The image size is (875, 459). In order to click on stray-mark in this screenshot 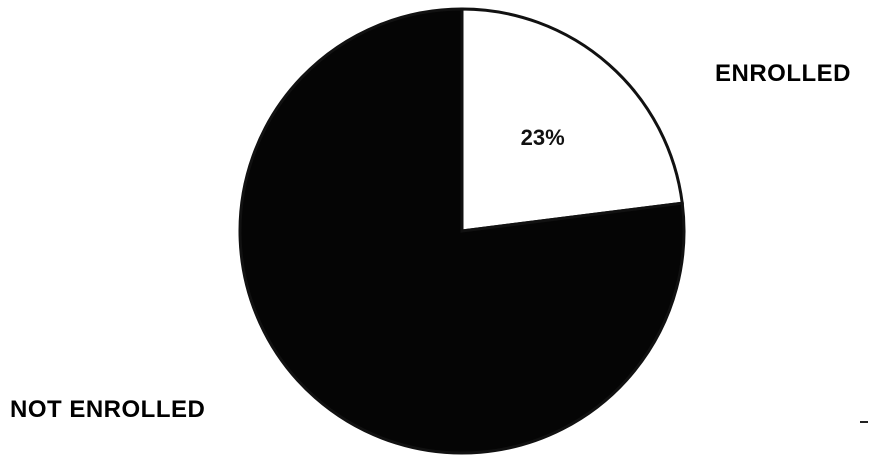, I will do `click(864, 422)`.